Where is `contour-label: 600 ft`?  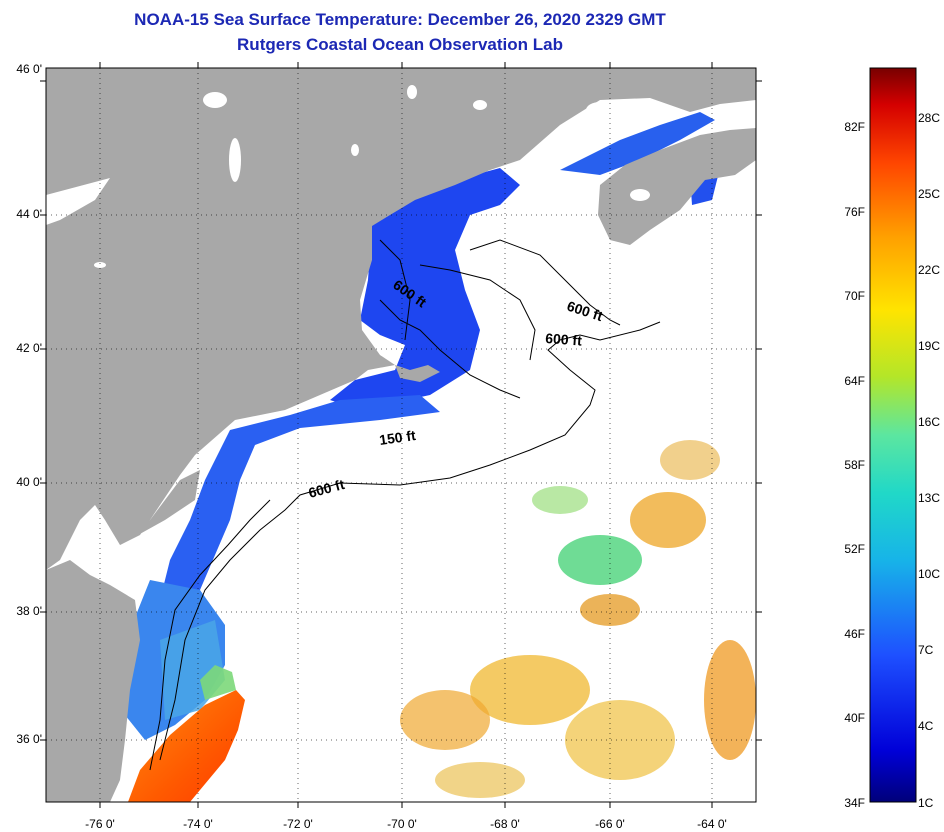 contour-label: 600 ft is located at coordinates (564, 339).